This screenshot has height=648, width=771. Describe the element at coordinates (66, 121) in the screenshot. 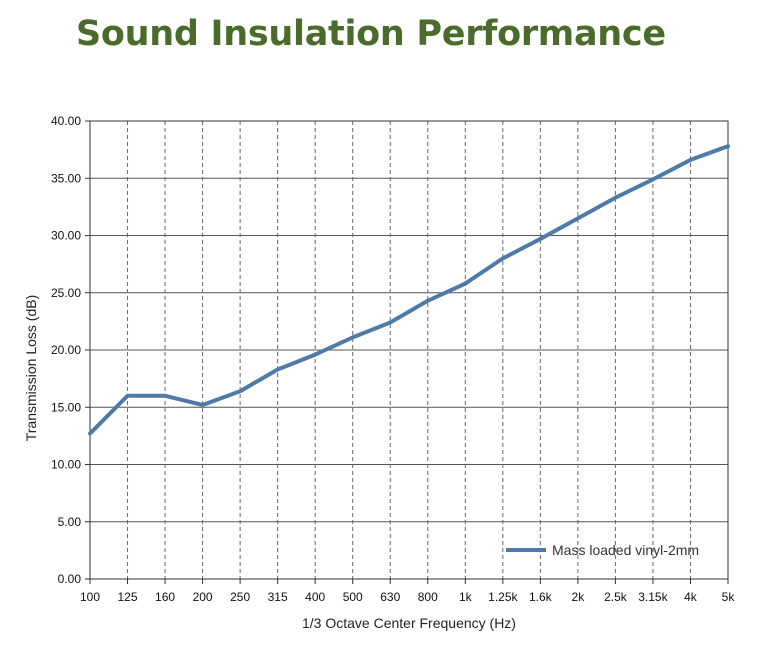

I see `y-tick-label: 40.00` at that location.